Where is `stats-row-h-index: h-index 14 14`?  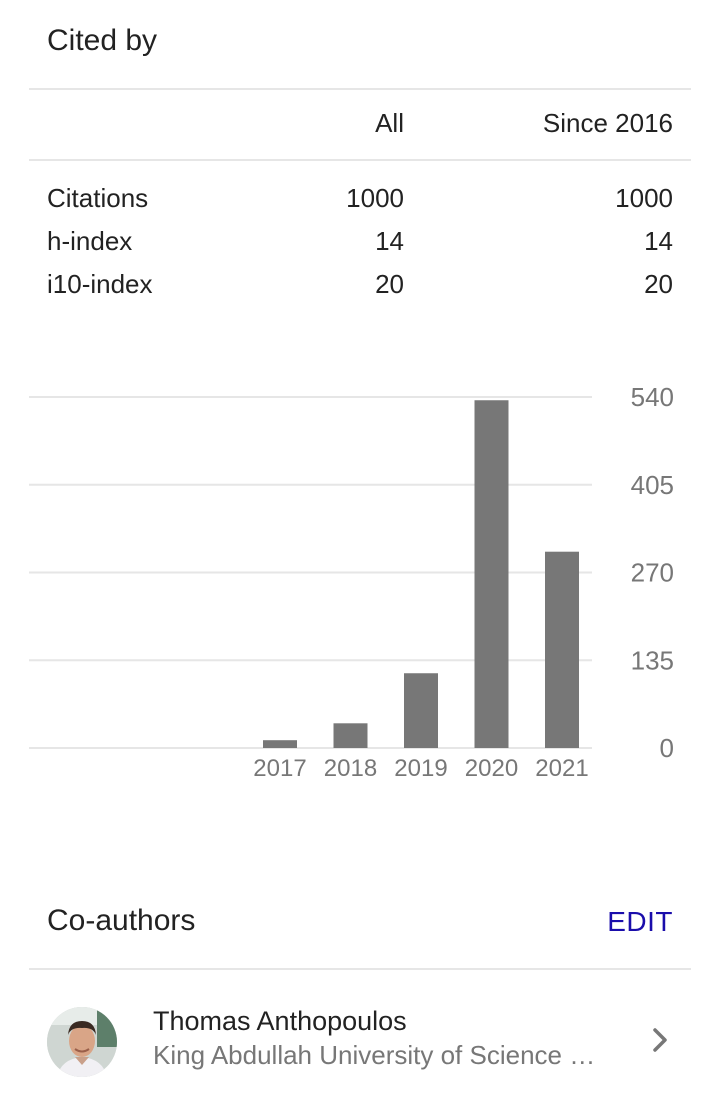
stats-row-h-index: h-index 14 14 is located at coordinates (360, 244).